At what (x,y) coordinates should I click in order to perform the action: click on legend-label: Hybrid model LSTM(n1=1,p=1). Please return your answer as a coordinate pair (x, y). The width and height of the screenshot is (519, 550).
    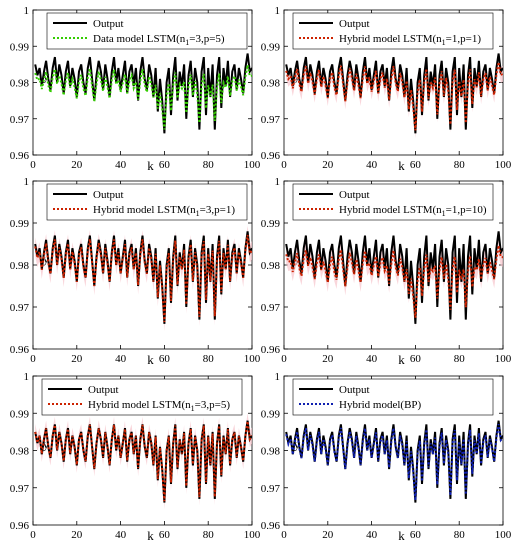
    Looking at the image, I should click on (410, 40).